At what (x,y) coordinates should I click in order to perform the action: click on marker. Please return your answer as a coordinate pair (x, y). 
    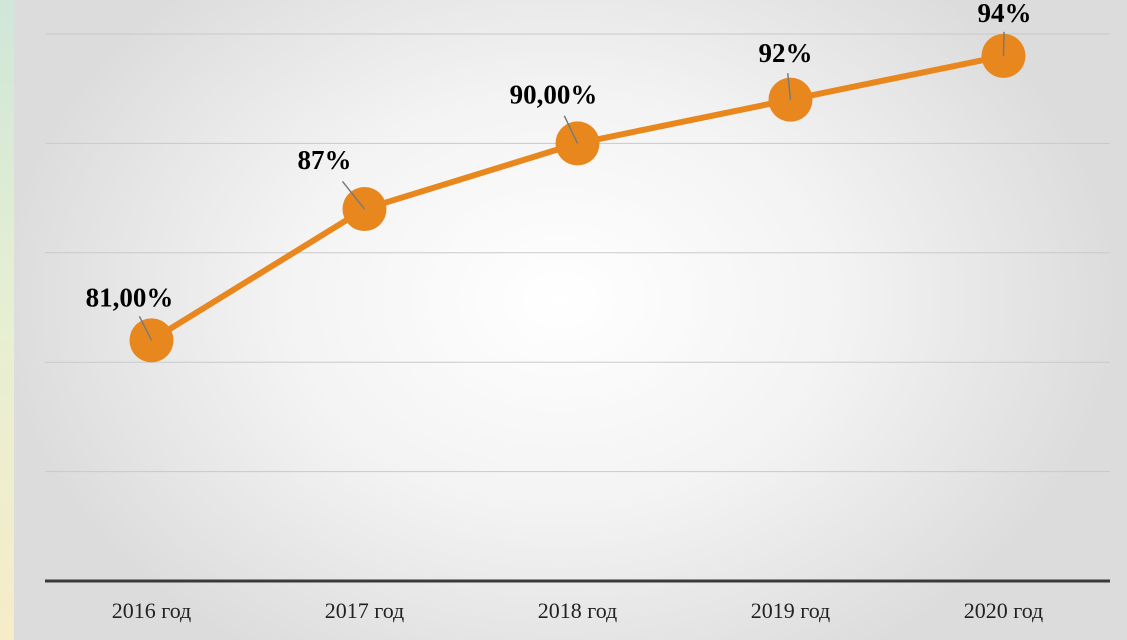
    Looking at the image, I should click on (1003, 55).